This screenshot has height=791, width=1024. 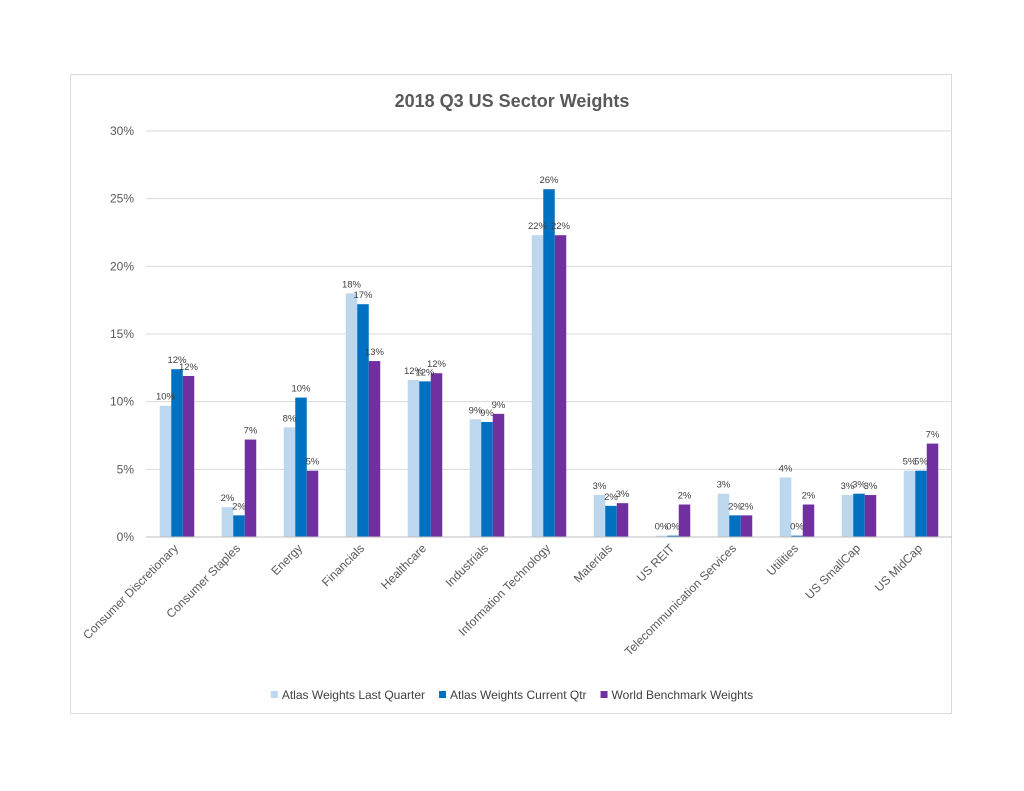 What do you see at coordinates (353, 695) in the screenshot?
I see `legend-label: Atlas Weights Last Quarter` at bounding box center [353, 695].